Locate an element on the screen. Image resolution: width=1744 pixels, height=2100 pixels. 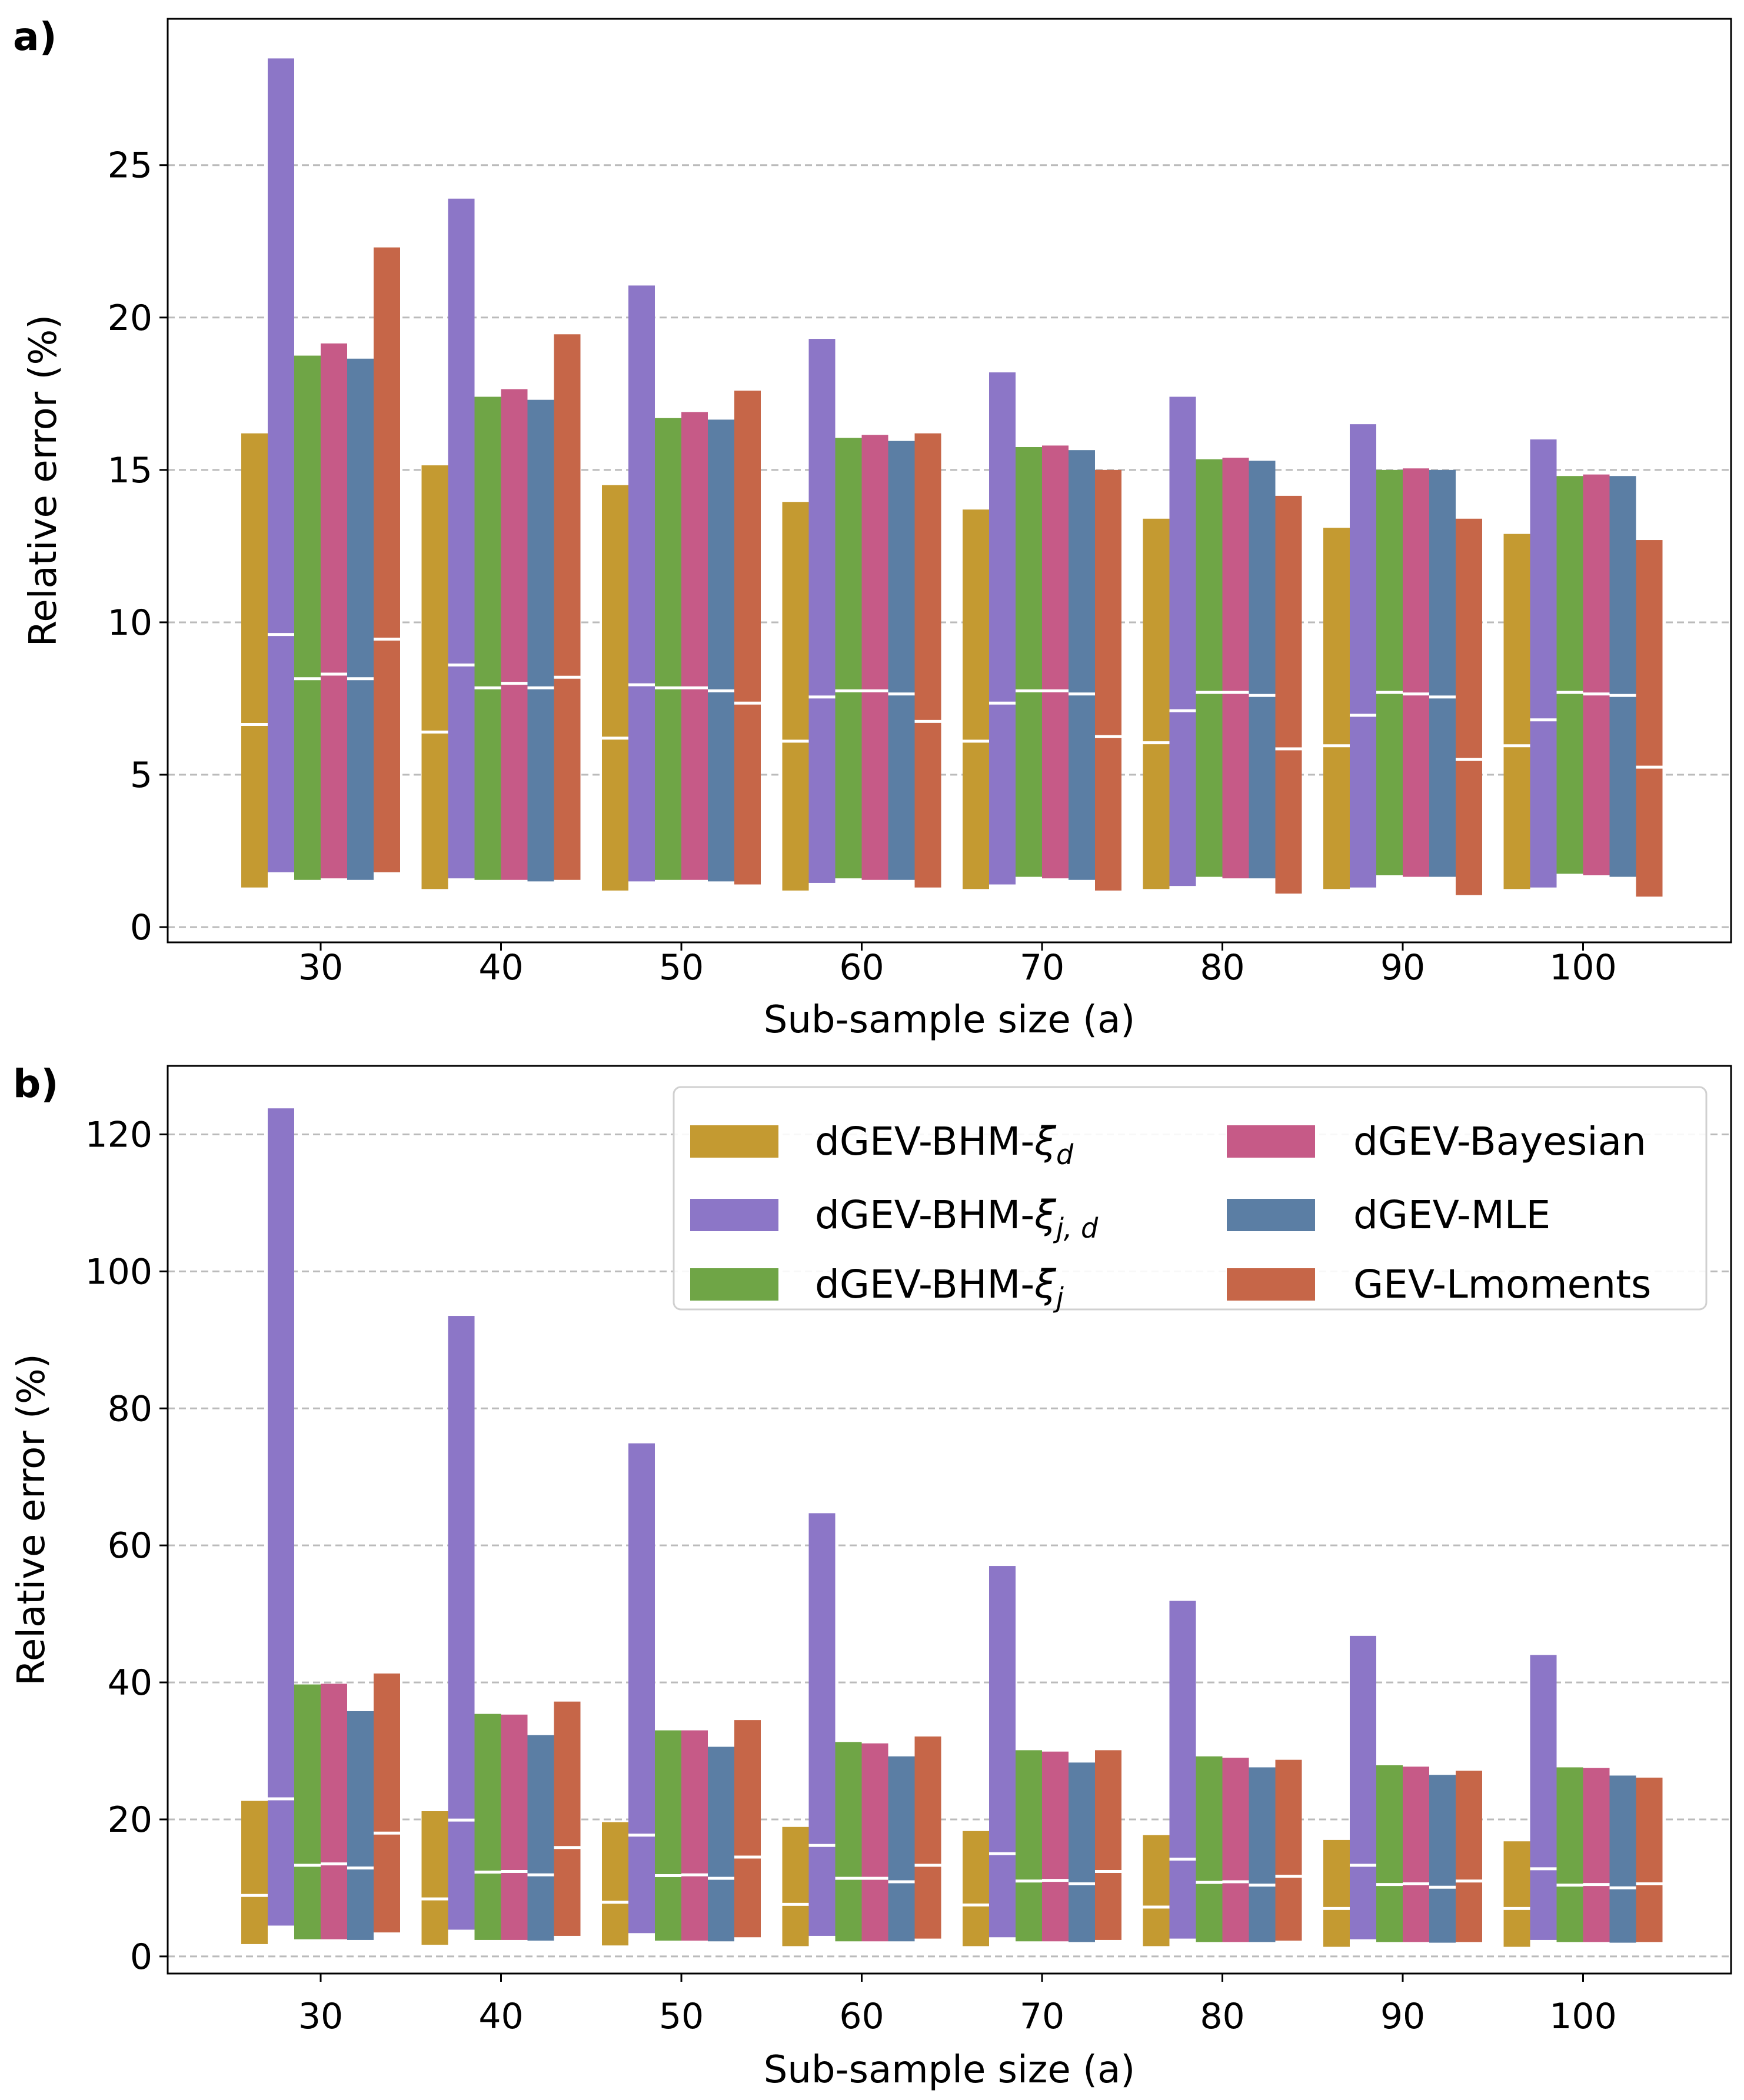
x-tick-label: 40 is located at coordinates (500, 2016).